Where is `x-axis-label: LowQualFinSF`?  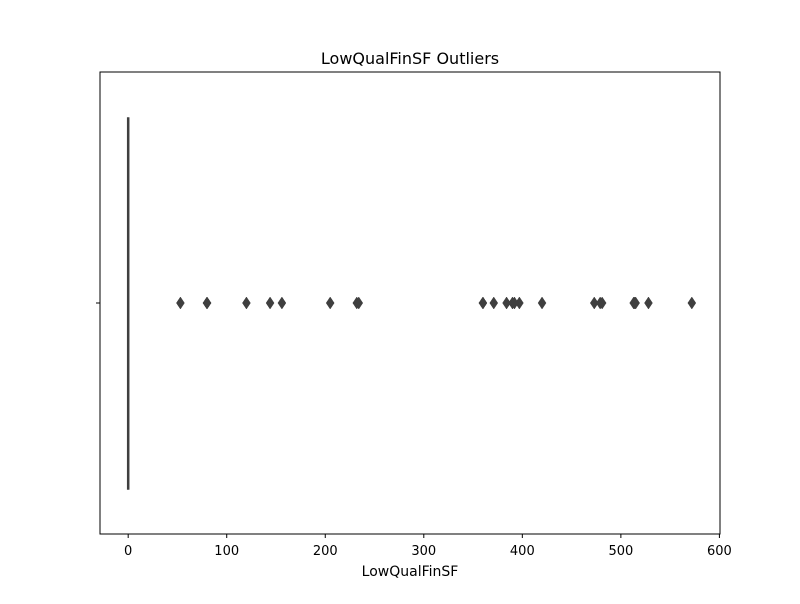 x-axis-label: LowQualFinSF is located at coordinates (410, 572).